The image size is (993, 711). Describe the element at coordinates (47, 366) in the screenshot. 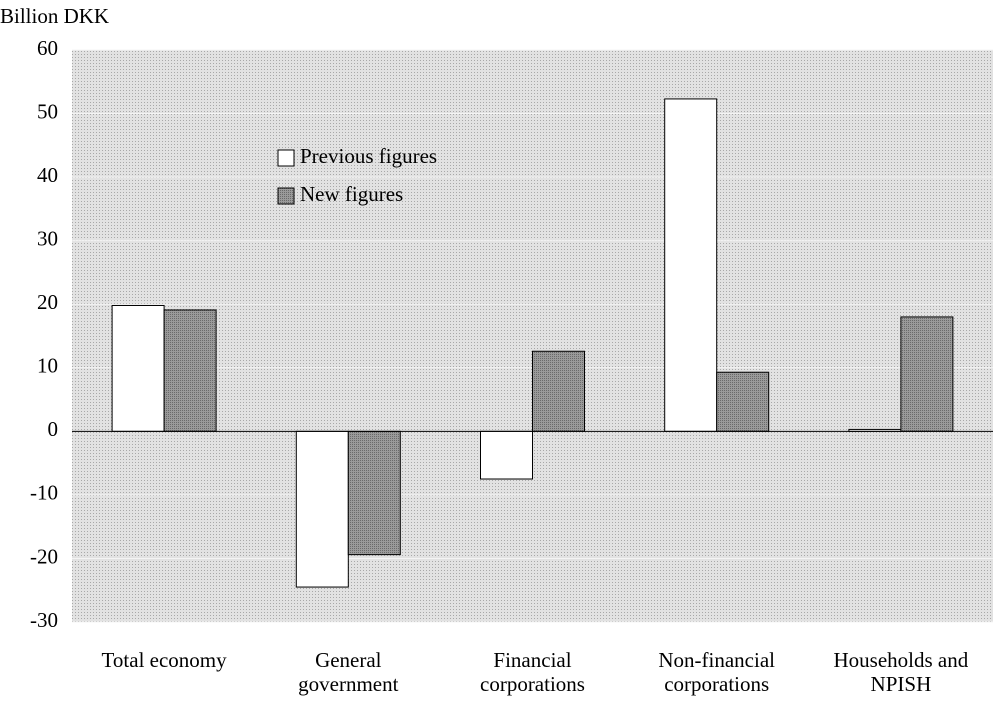

I see `y-tick-label: 10` at that location.